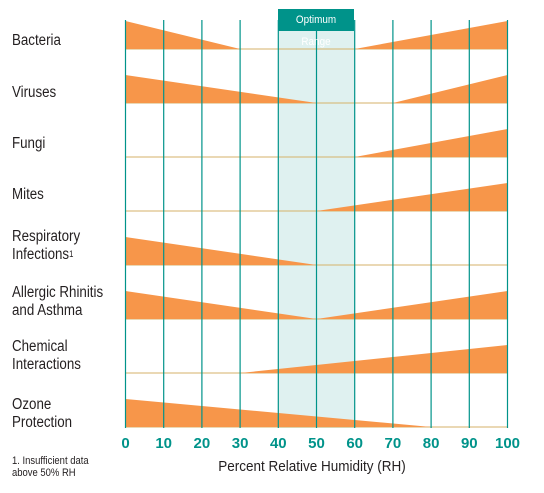 This screenshot has width=544, height=493. Describe the element at coordinates (71, 254) in the screenshot. I see `footnote-marker: 1` at that location.